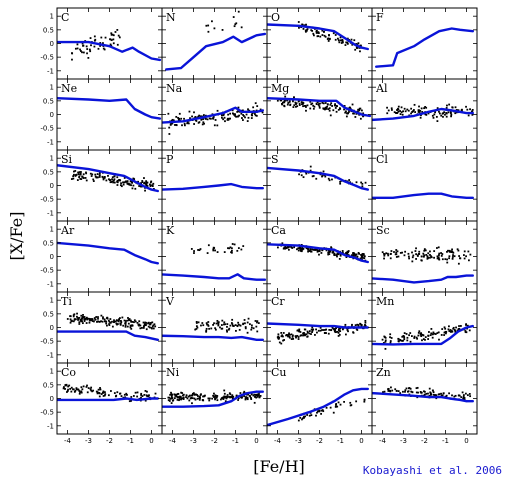 This screenshot has width=508, height=485. Describe the element at coordinates (47, 200) in the screenshot. I see `y-tick-label: -0.5` at that location.